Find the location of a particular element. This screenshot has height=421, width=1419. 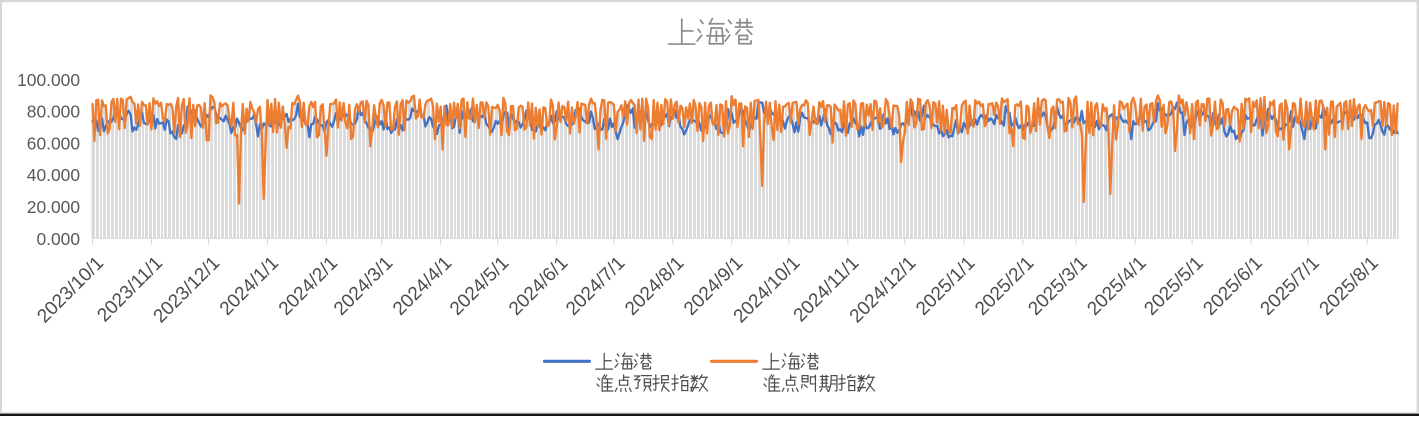

svg-text: 100.000 is located at coordinates (48, 80).